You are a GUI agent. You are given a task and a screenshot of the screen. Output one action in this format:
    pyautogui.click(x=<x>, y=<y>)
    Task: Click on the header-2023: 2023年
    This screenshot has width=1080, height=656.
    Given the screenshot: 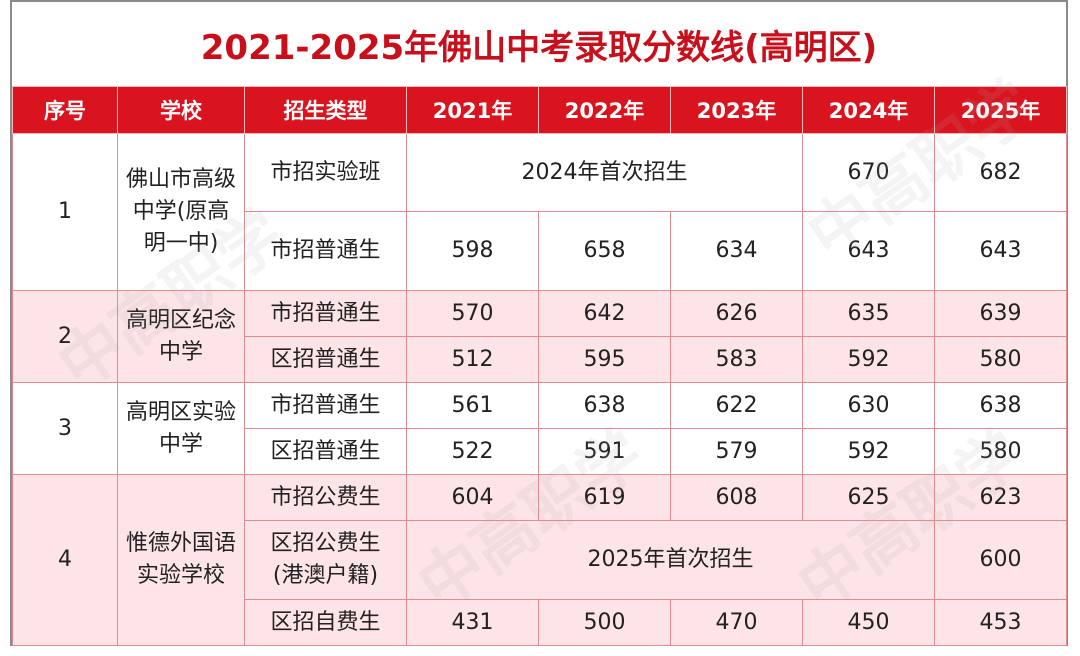 What is the action you would take?
    pyautogui.click(x=736, y=110)
    